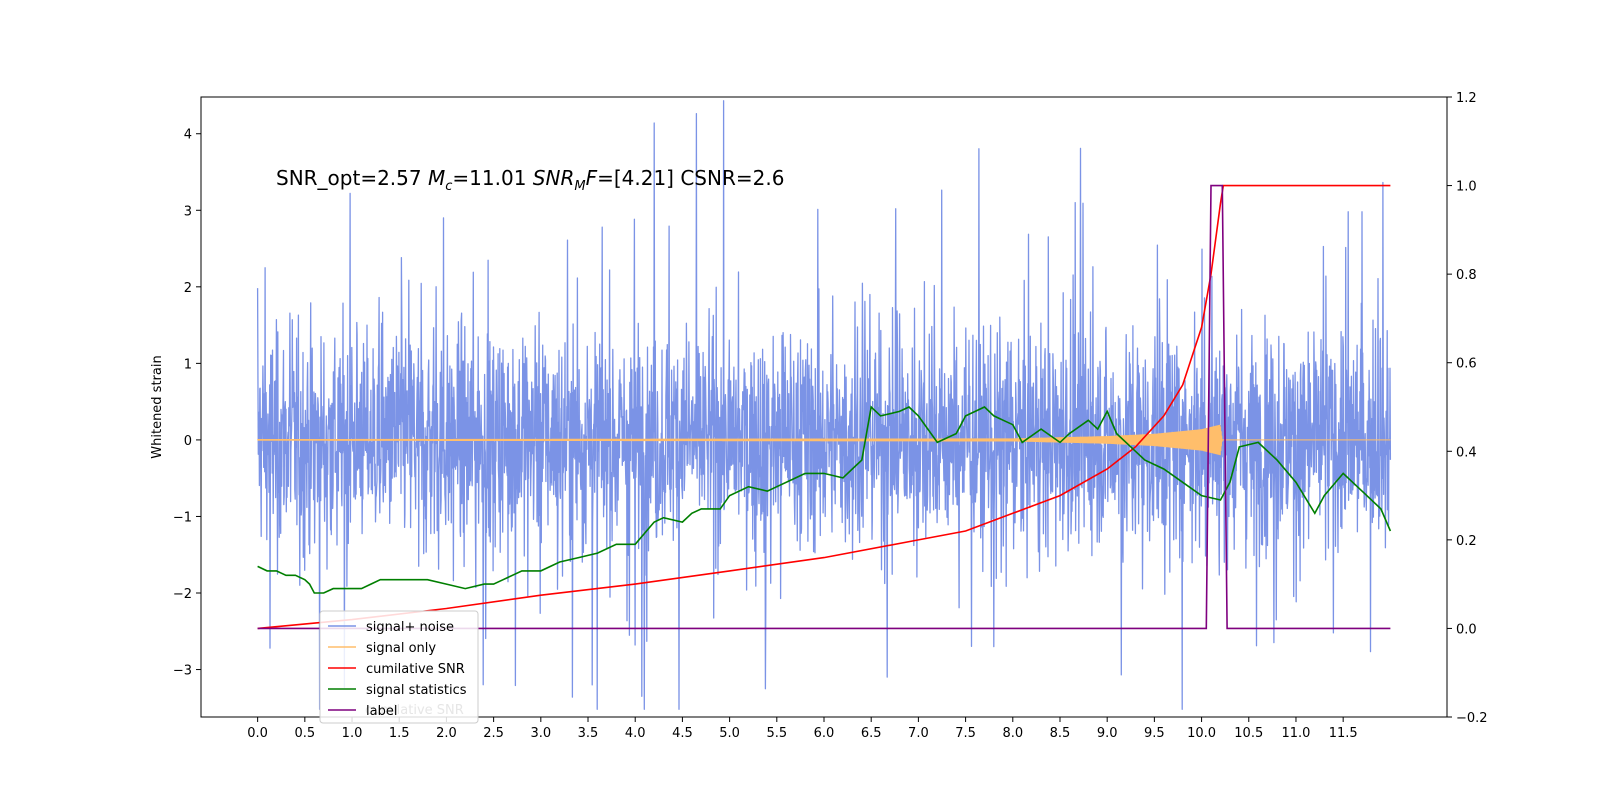  I want to click on y-left-tick-label: −1, so click(182, 517).